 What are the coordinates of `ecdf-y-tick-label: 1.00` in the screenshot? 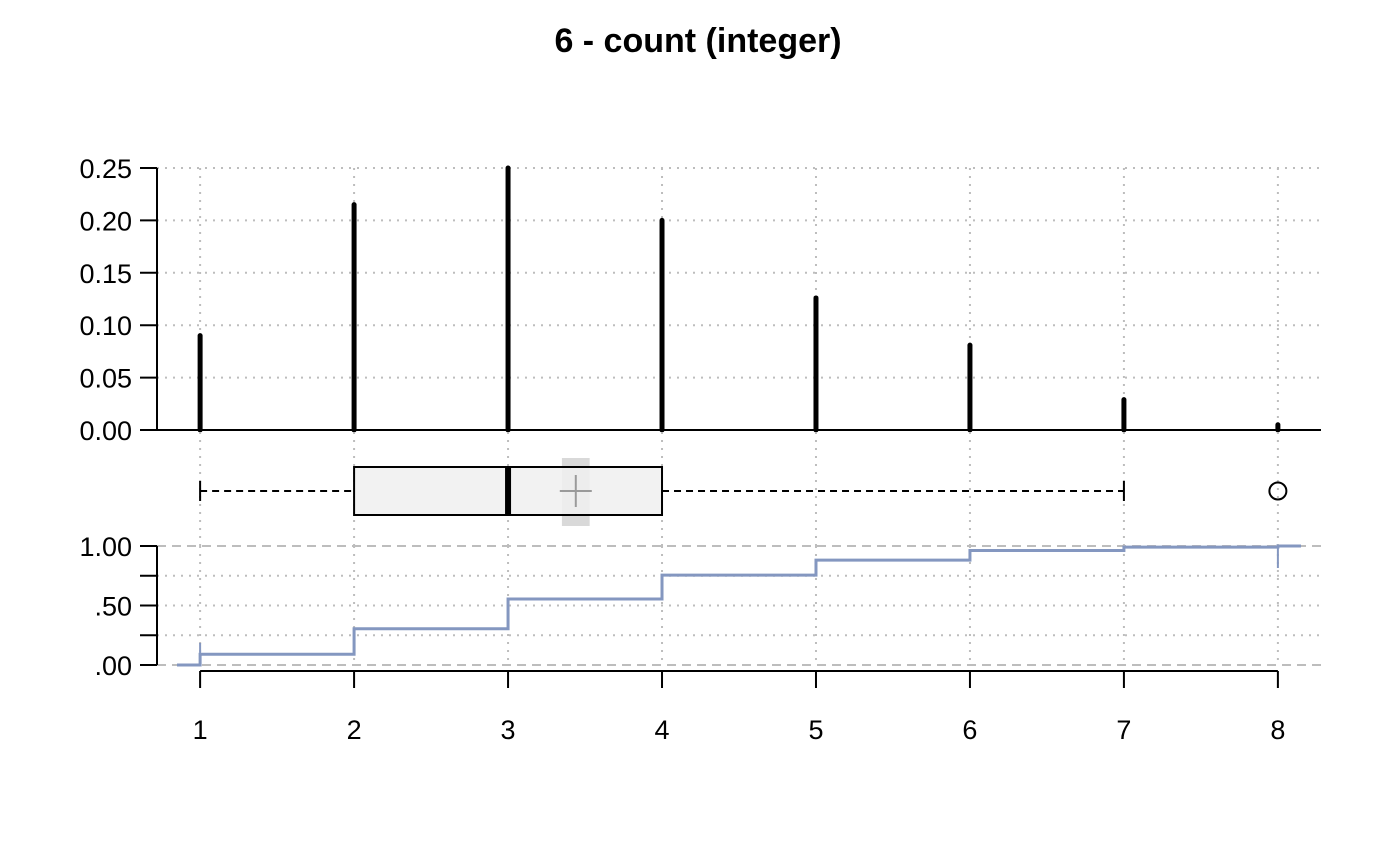 It's located at (105, 547).